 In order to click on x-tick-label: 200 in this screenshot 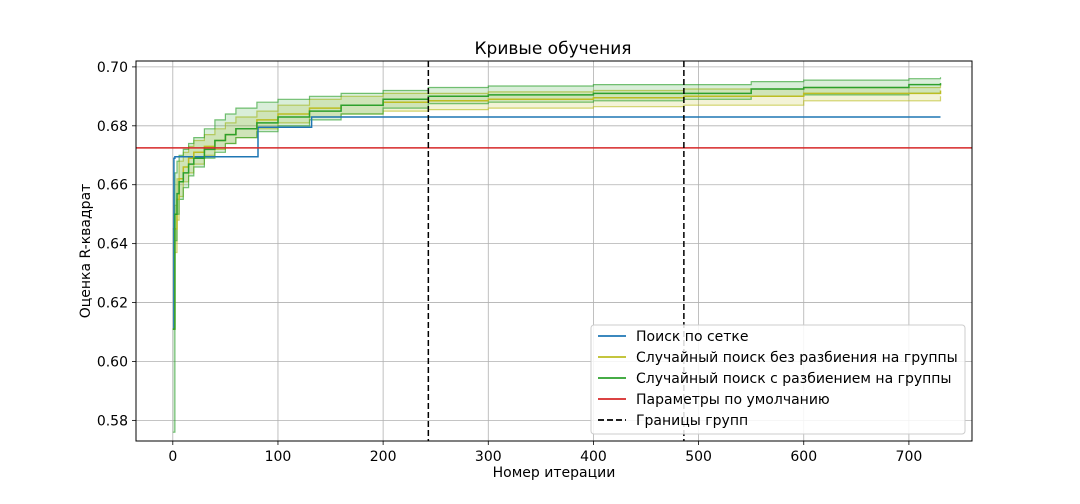, I will do `click(383, 457)`.